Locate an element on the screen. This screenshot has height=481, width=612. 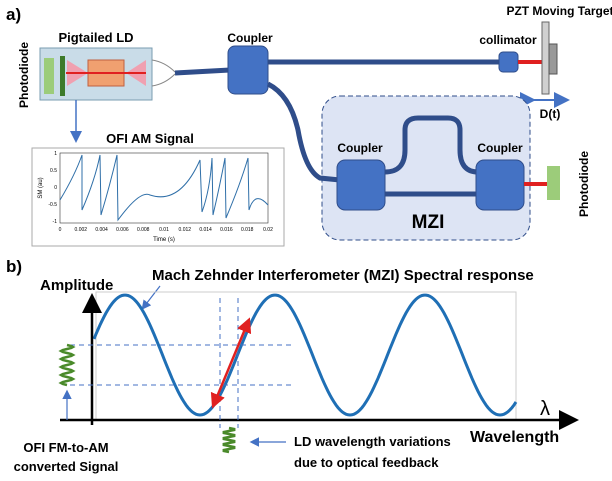
note: due to optical feedback is located at coordinates (366, 462).